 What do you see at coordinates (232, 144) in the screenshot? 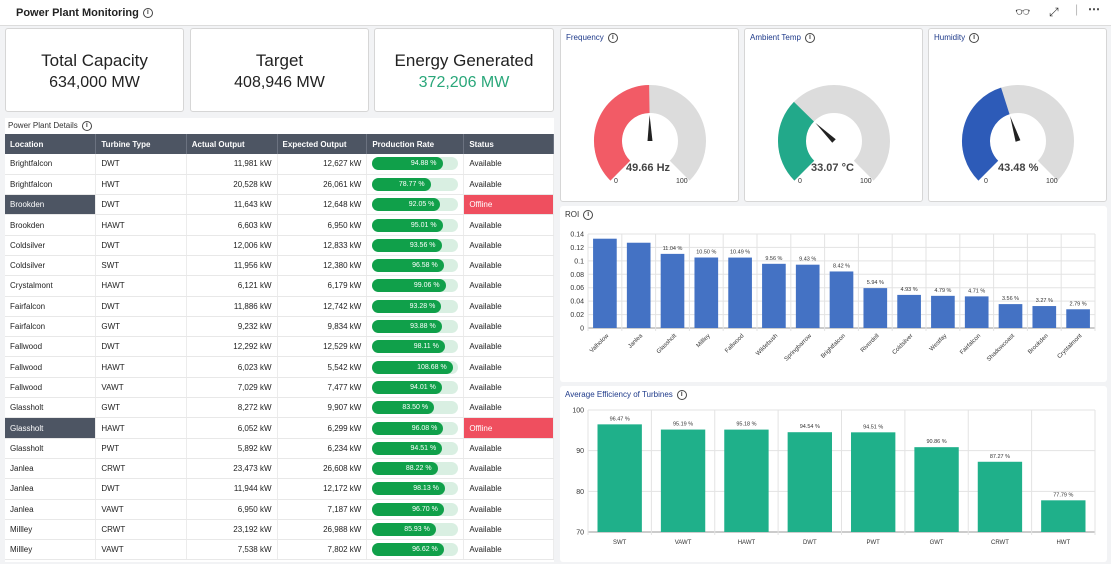
I see `column-header: Actual Output` at bounding box center [232, 144].